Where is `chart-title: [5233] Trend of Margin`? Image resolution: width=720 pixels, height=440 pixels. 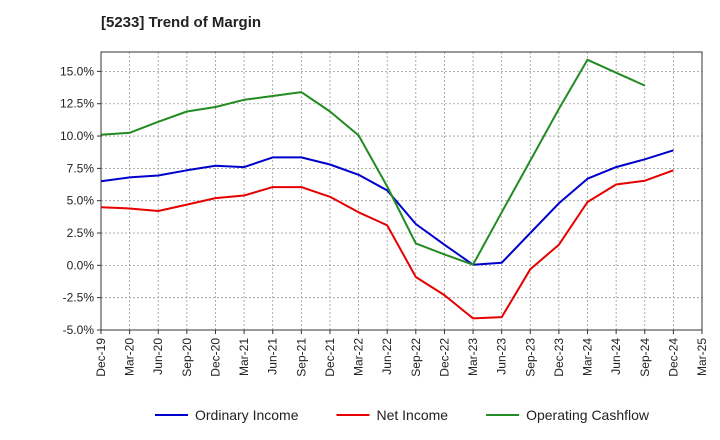
chart-title: [5233] Trend of Margin is located at coordinates (181, 22).